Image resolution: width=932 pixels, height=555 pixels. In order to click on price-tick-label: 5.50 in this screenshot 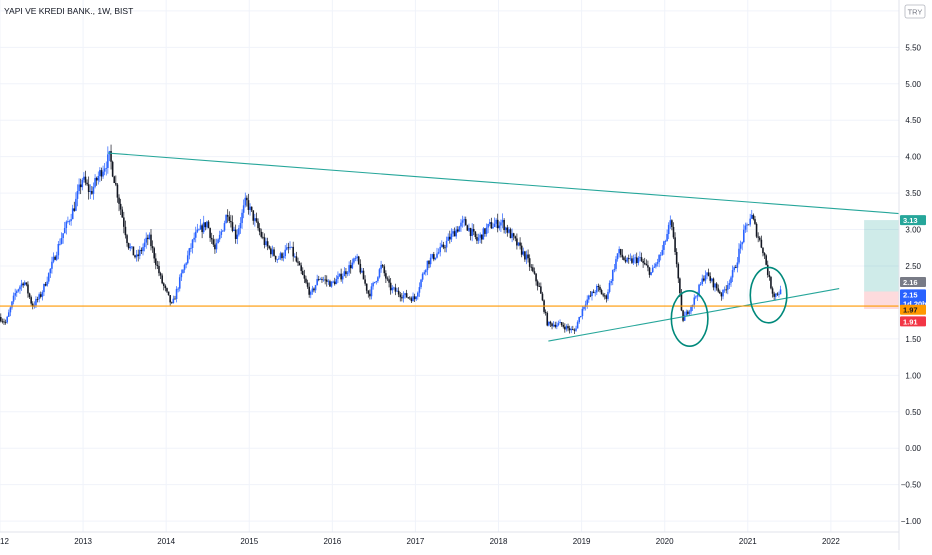, I will do `click(913, 47)`.